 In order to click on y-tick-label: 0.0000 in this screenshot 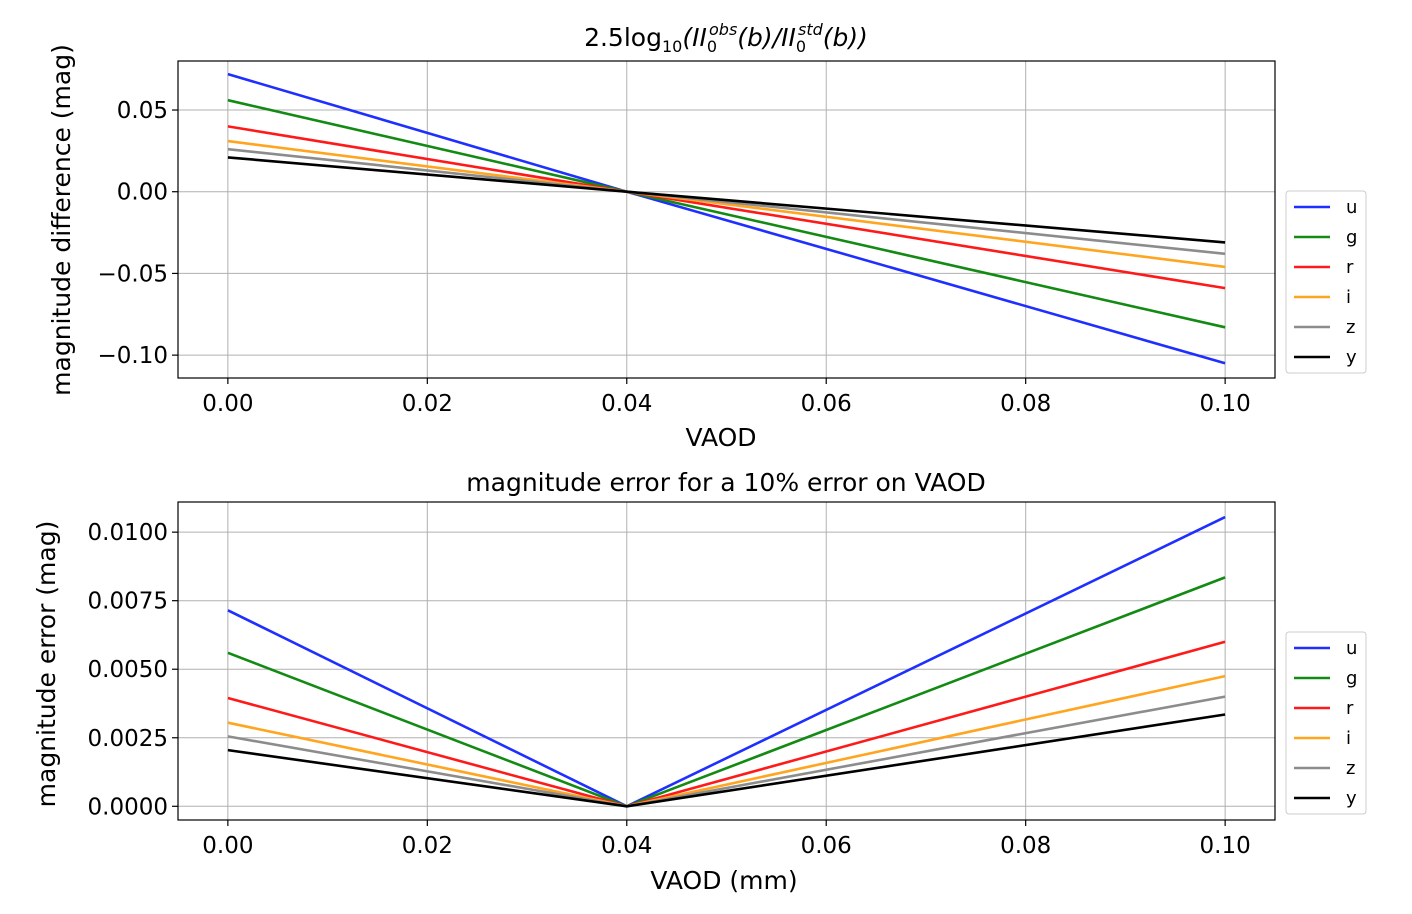, I will do `click(128, 807)`.